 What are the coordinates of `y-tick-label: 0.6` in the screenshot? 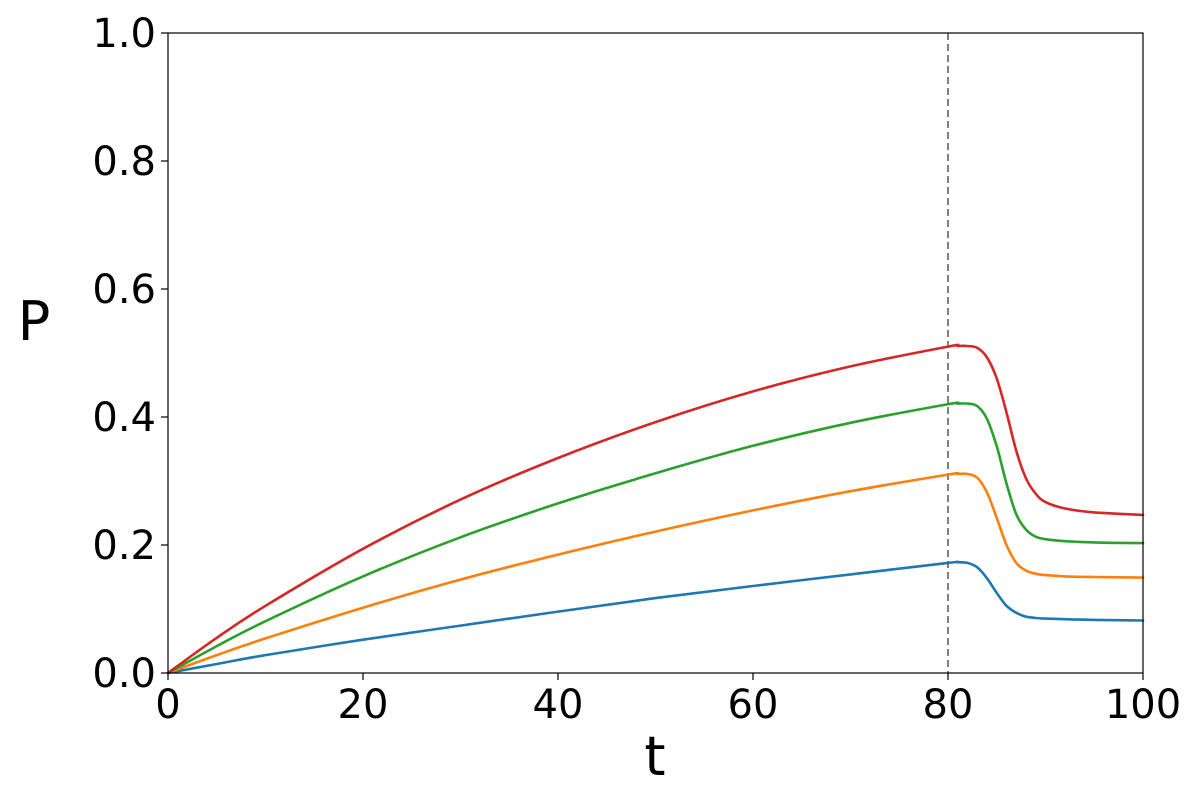 It's located at (124, 290).